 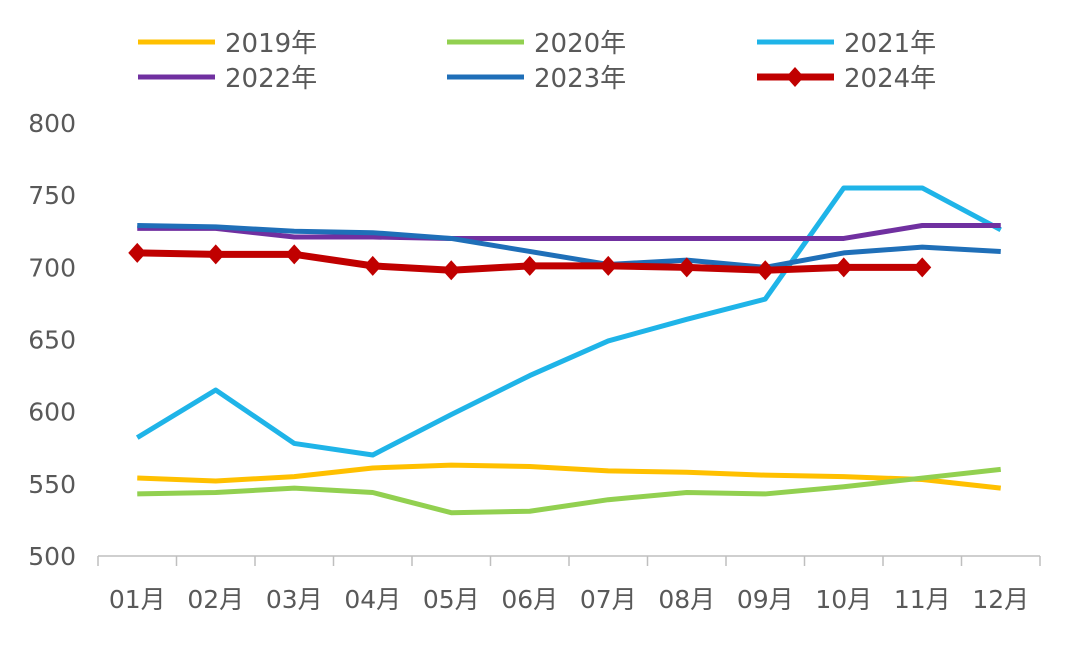 I want to click on x-tick-label: 06月, so click(x=529, y=599).